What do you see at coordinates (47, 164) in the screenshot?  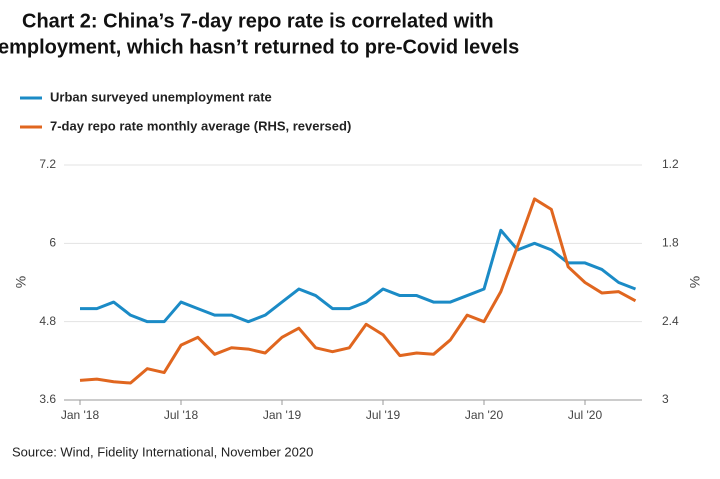 I see `y-tick-label: 7.2` at bounding box center [47, 164].